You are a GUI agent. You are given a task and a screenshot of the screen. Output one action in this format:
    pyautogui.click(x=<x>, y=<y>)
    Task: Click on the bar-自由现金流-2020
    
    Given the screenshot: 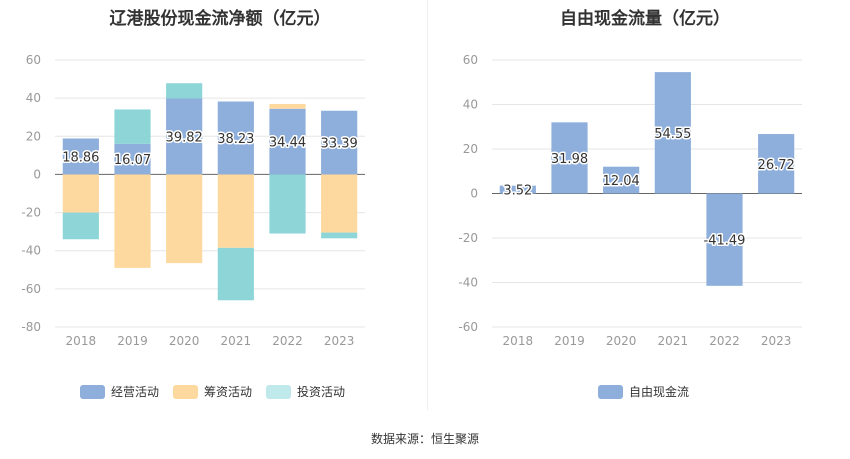 What is the action you would take?
    pyautogui.click(x=621, y=180)
    